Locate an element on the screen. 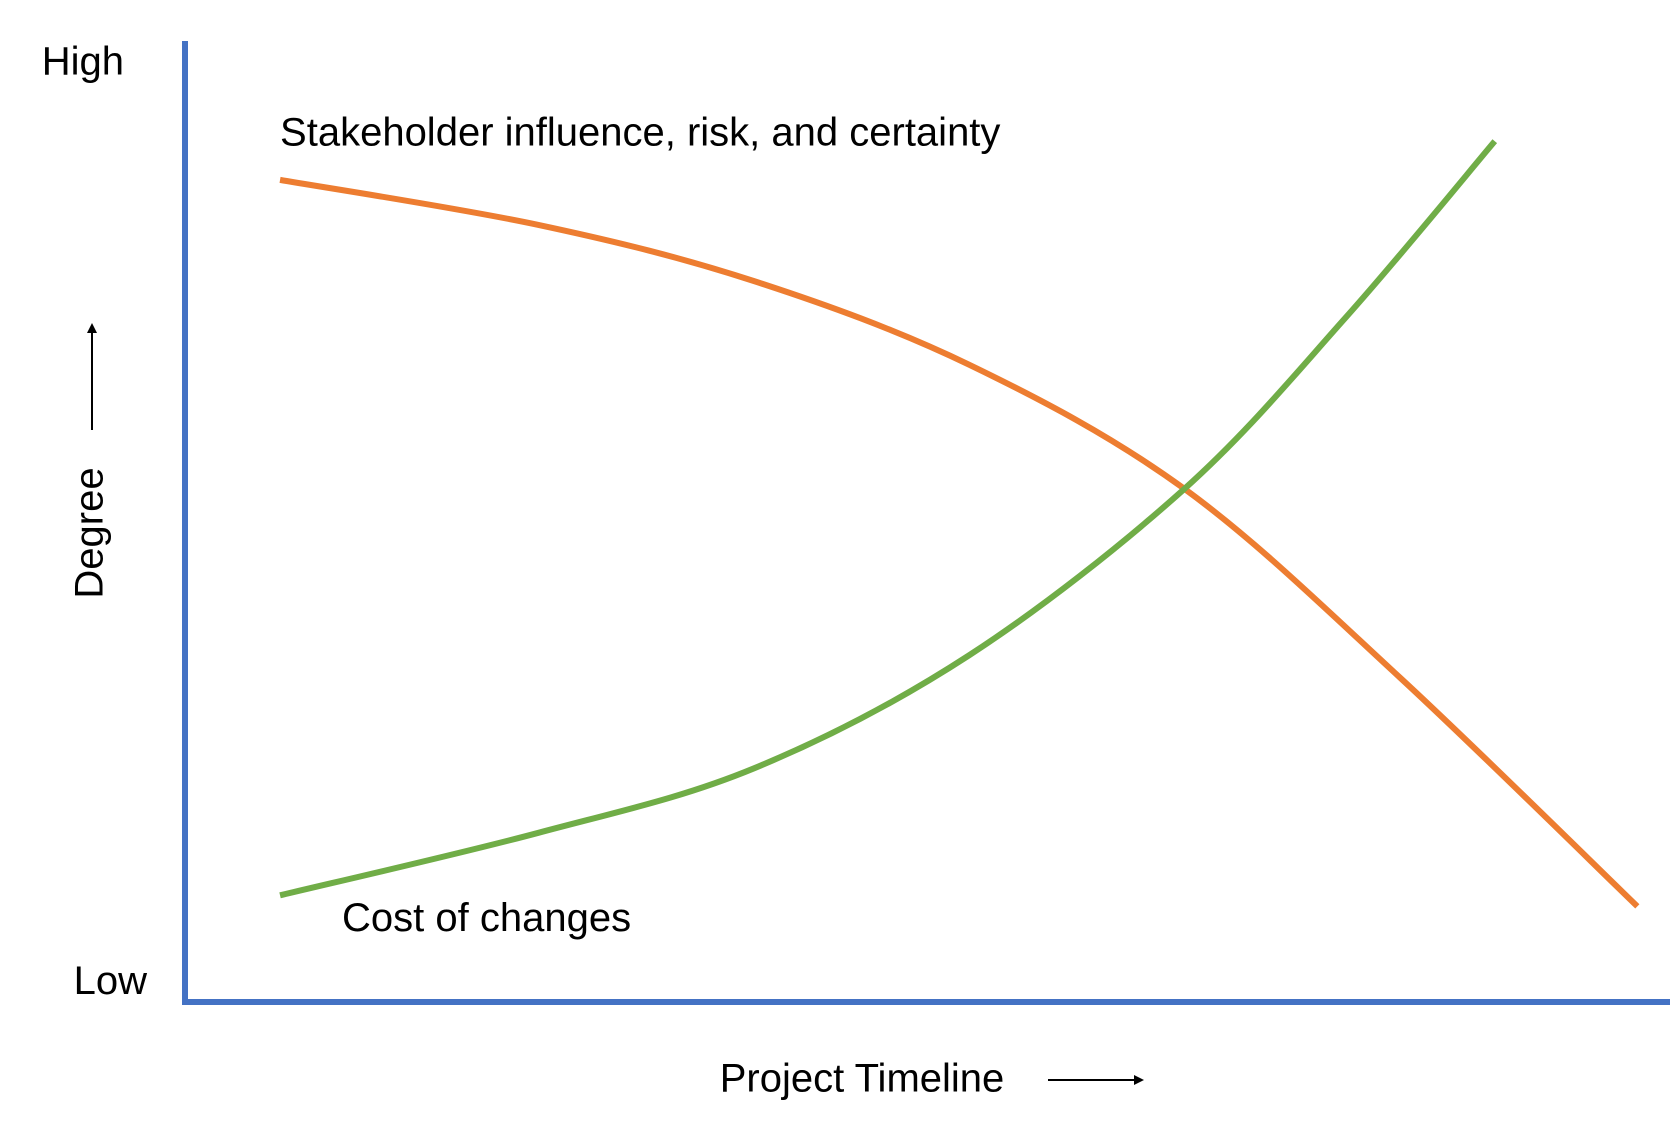 Image resolution: width=1680 pixels, height=1124 pixels. y-axis-label: Degree is located at coordinates (90, 532).